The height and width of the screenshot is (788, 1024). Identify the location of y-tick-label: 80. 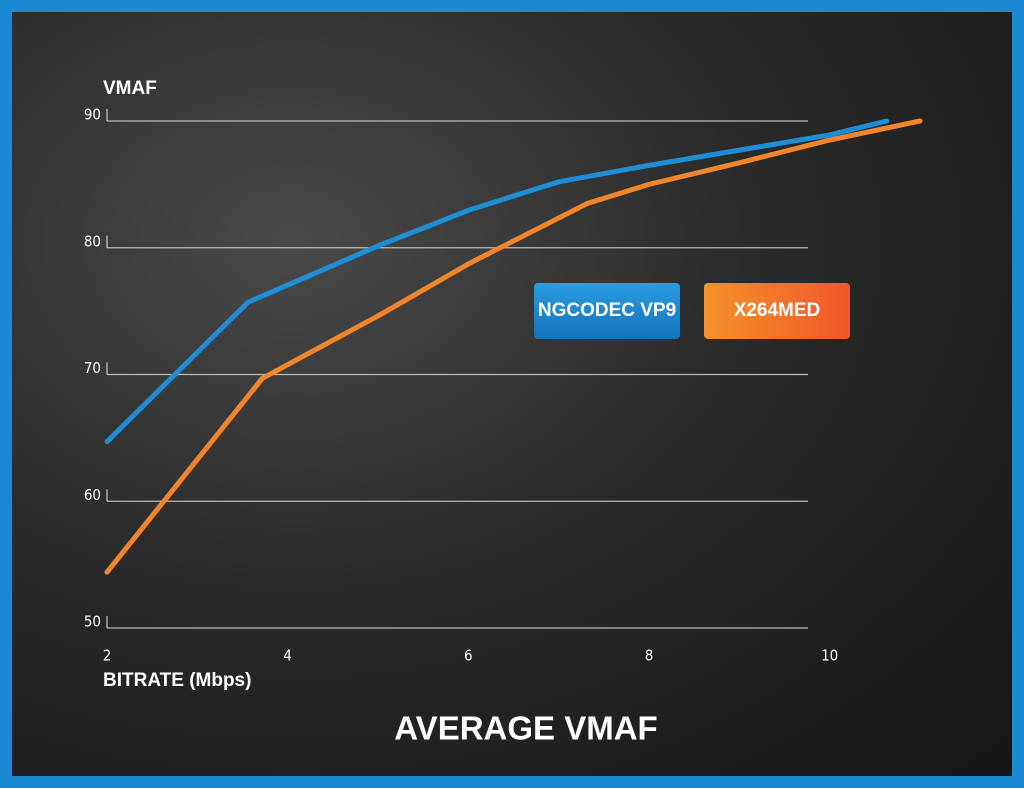
(92, 241).